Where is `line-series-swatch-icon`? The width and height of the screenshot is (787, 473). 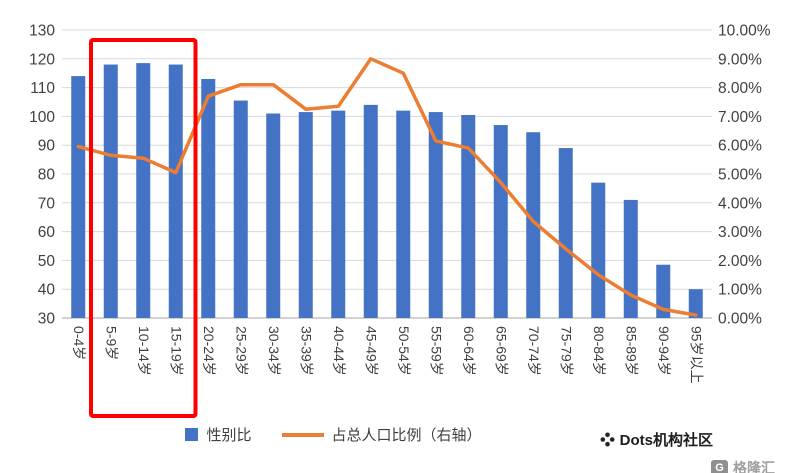
line-series-swatch-icon is located at coordinates (302, 434).